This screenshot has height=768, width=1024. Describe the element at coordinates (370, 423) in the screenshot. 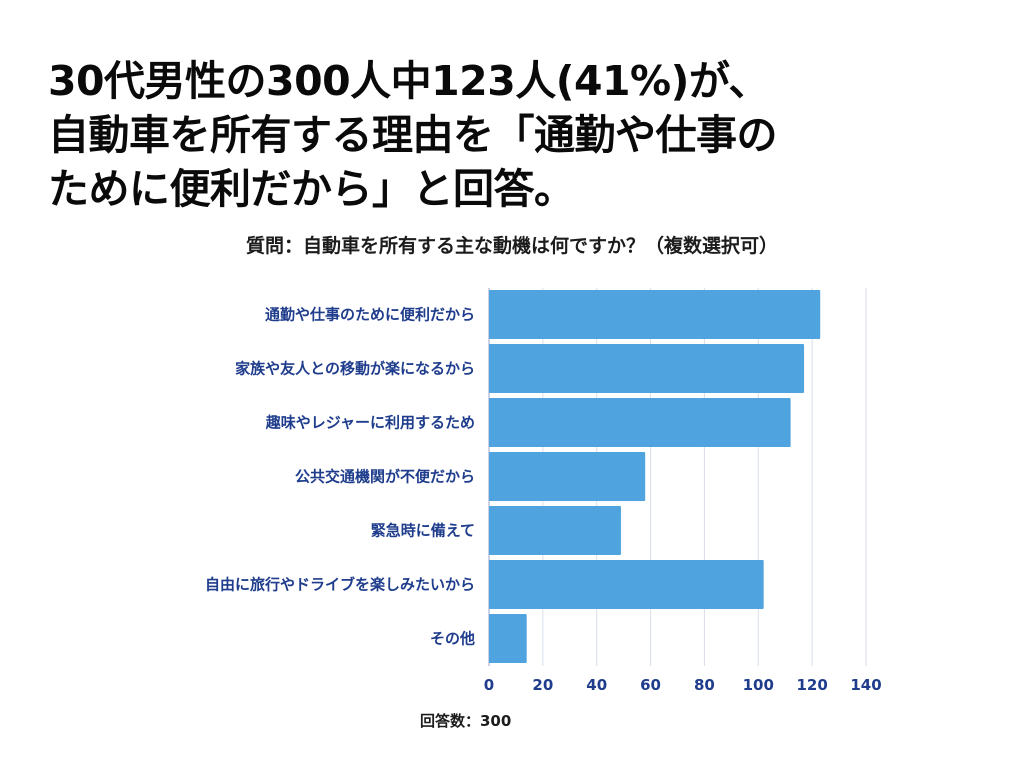

I see `category-label: 趣味やレジャーに利用するため` at that location.